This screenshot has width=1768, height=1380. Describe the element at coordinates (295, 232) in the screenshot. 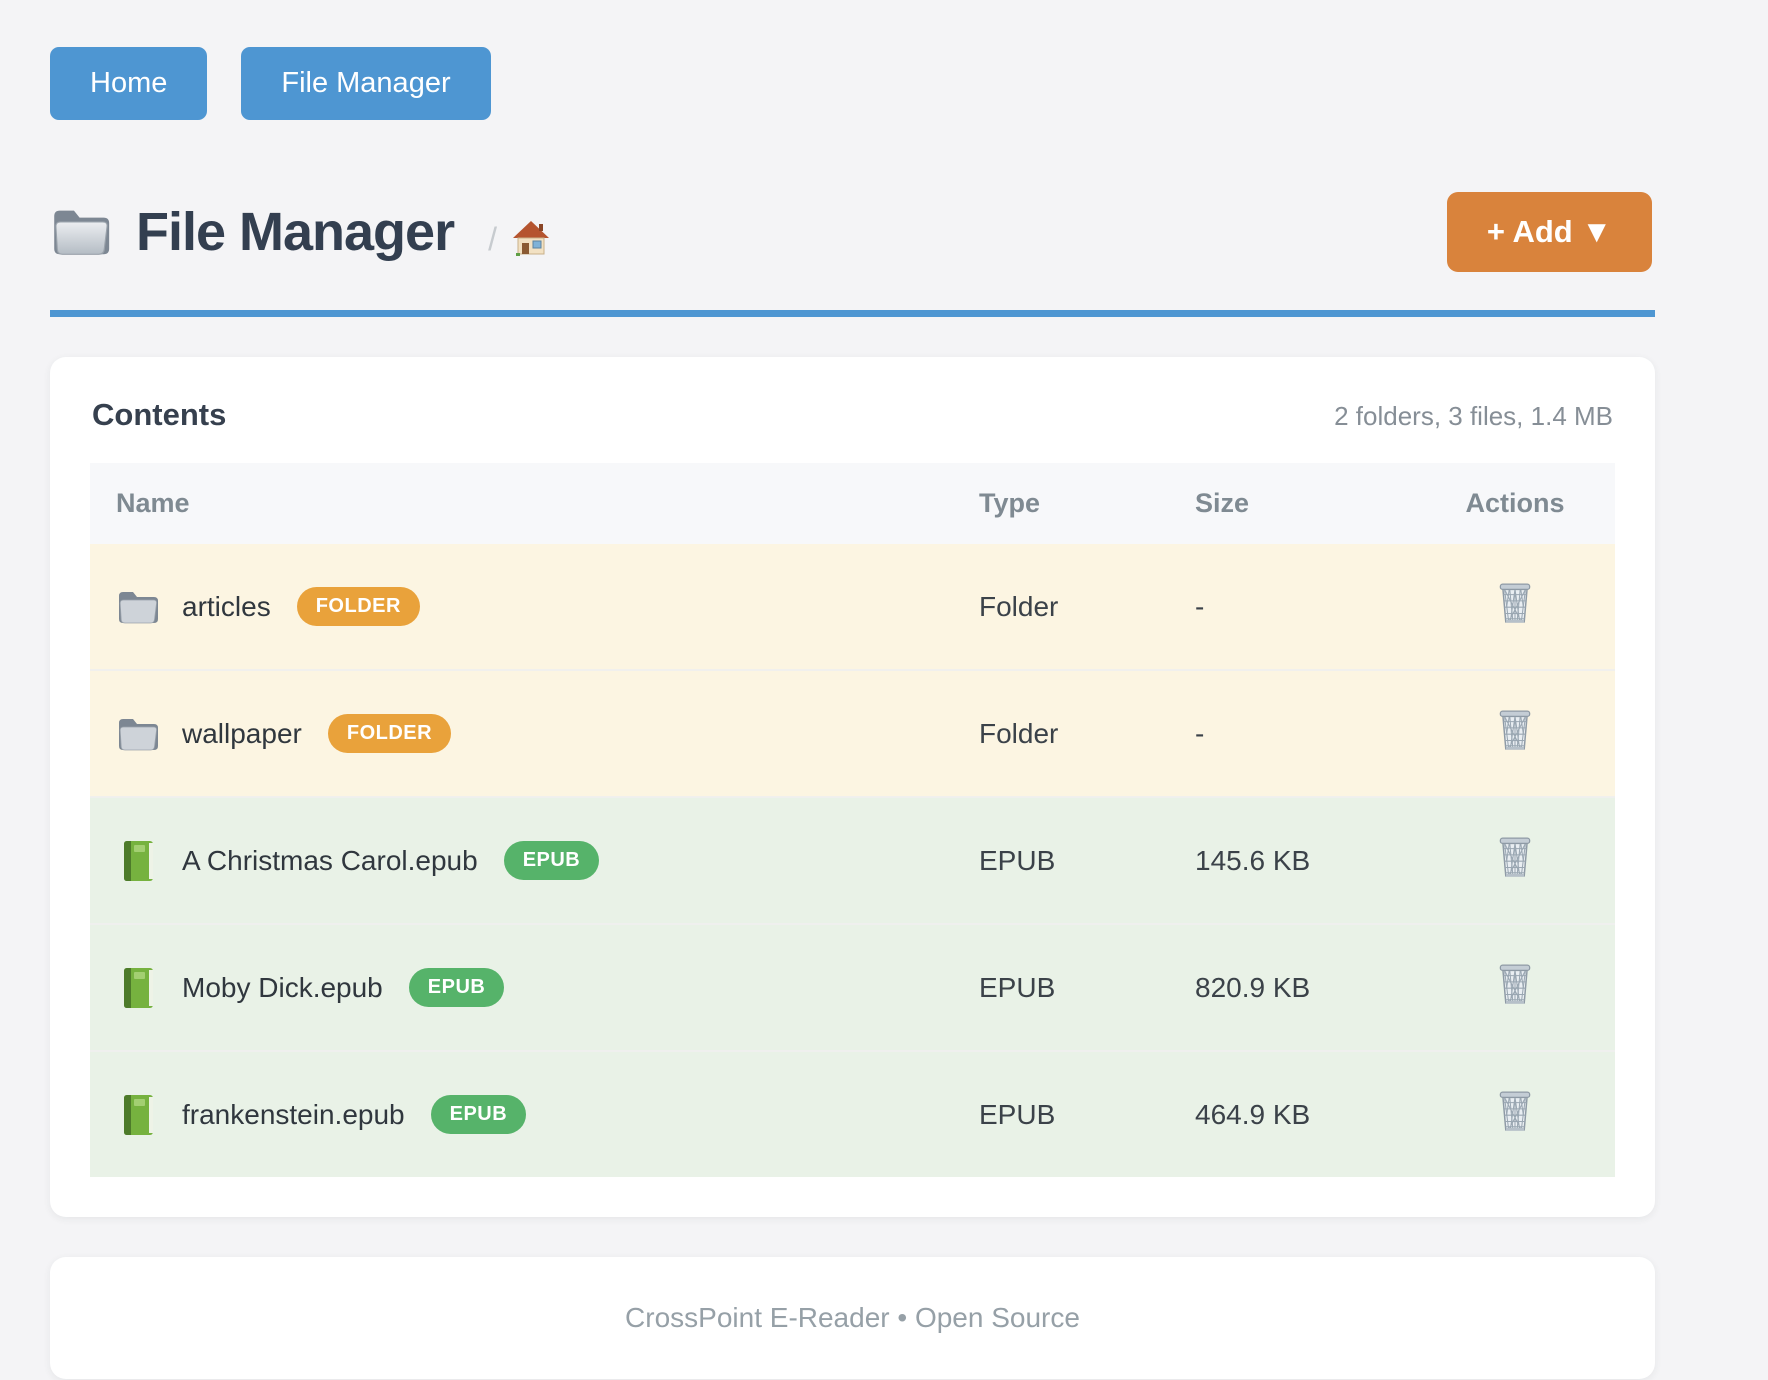

I see `page-title: File Manager` at that location.